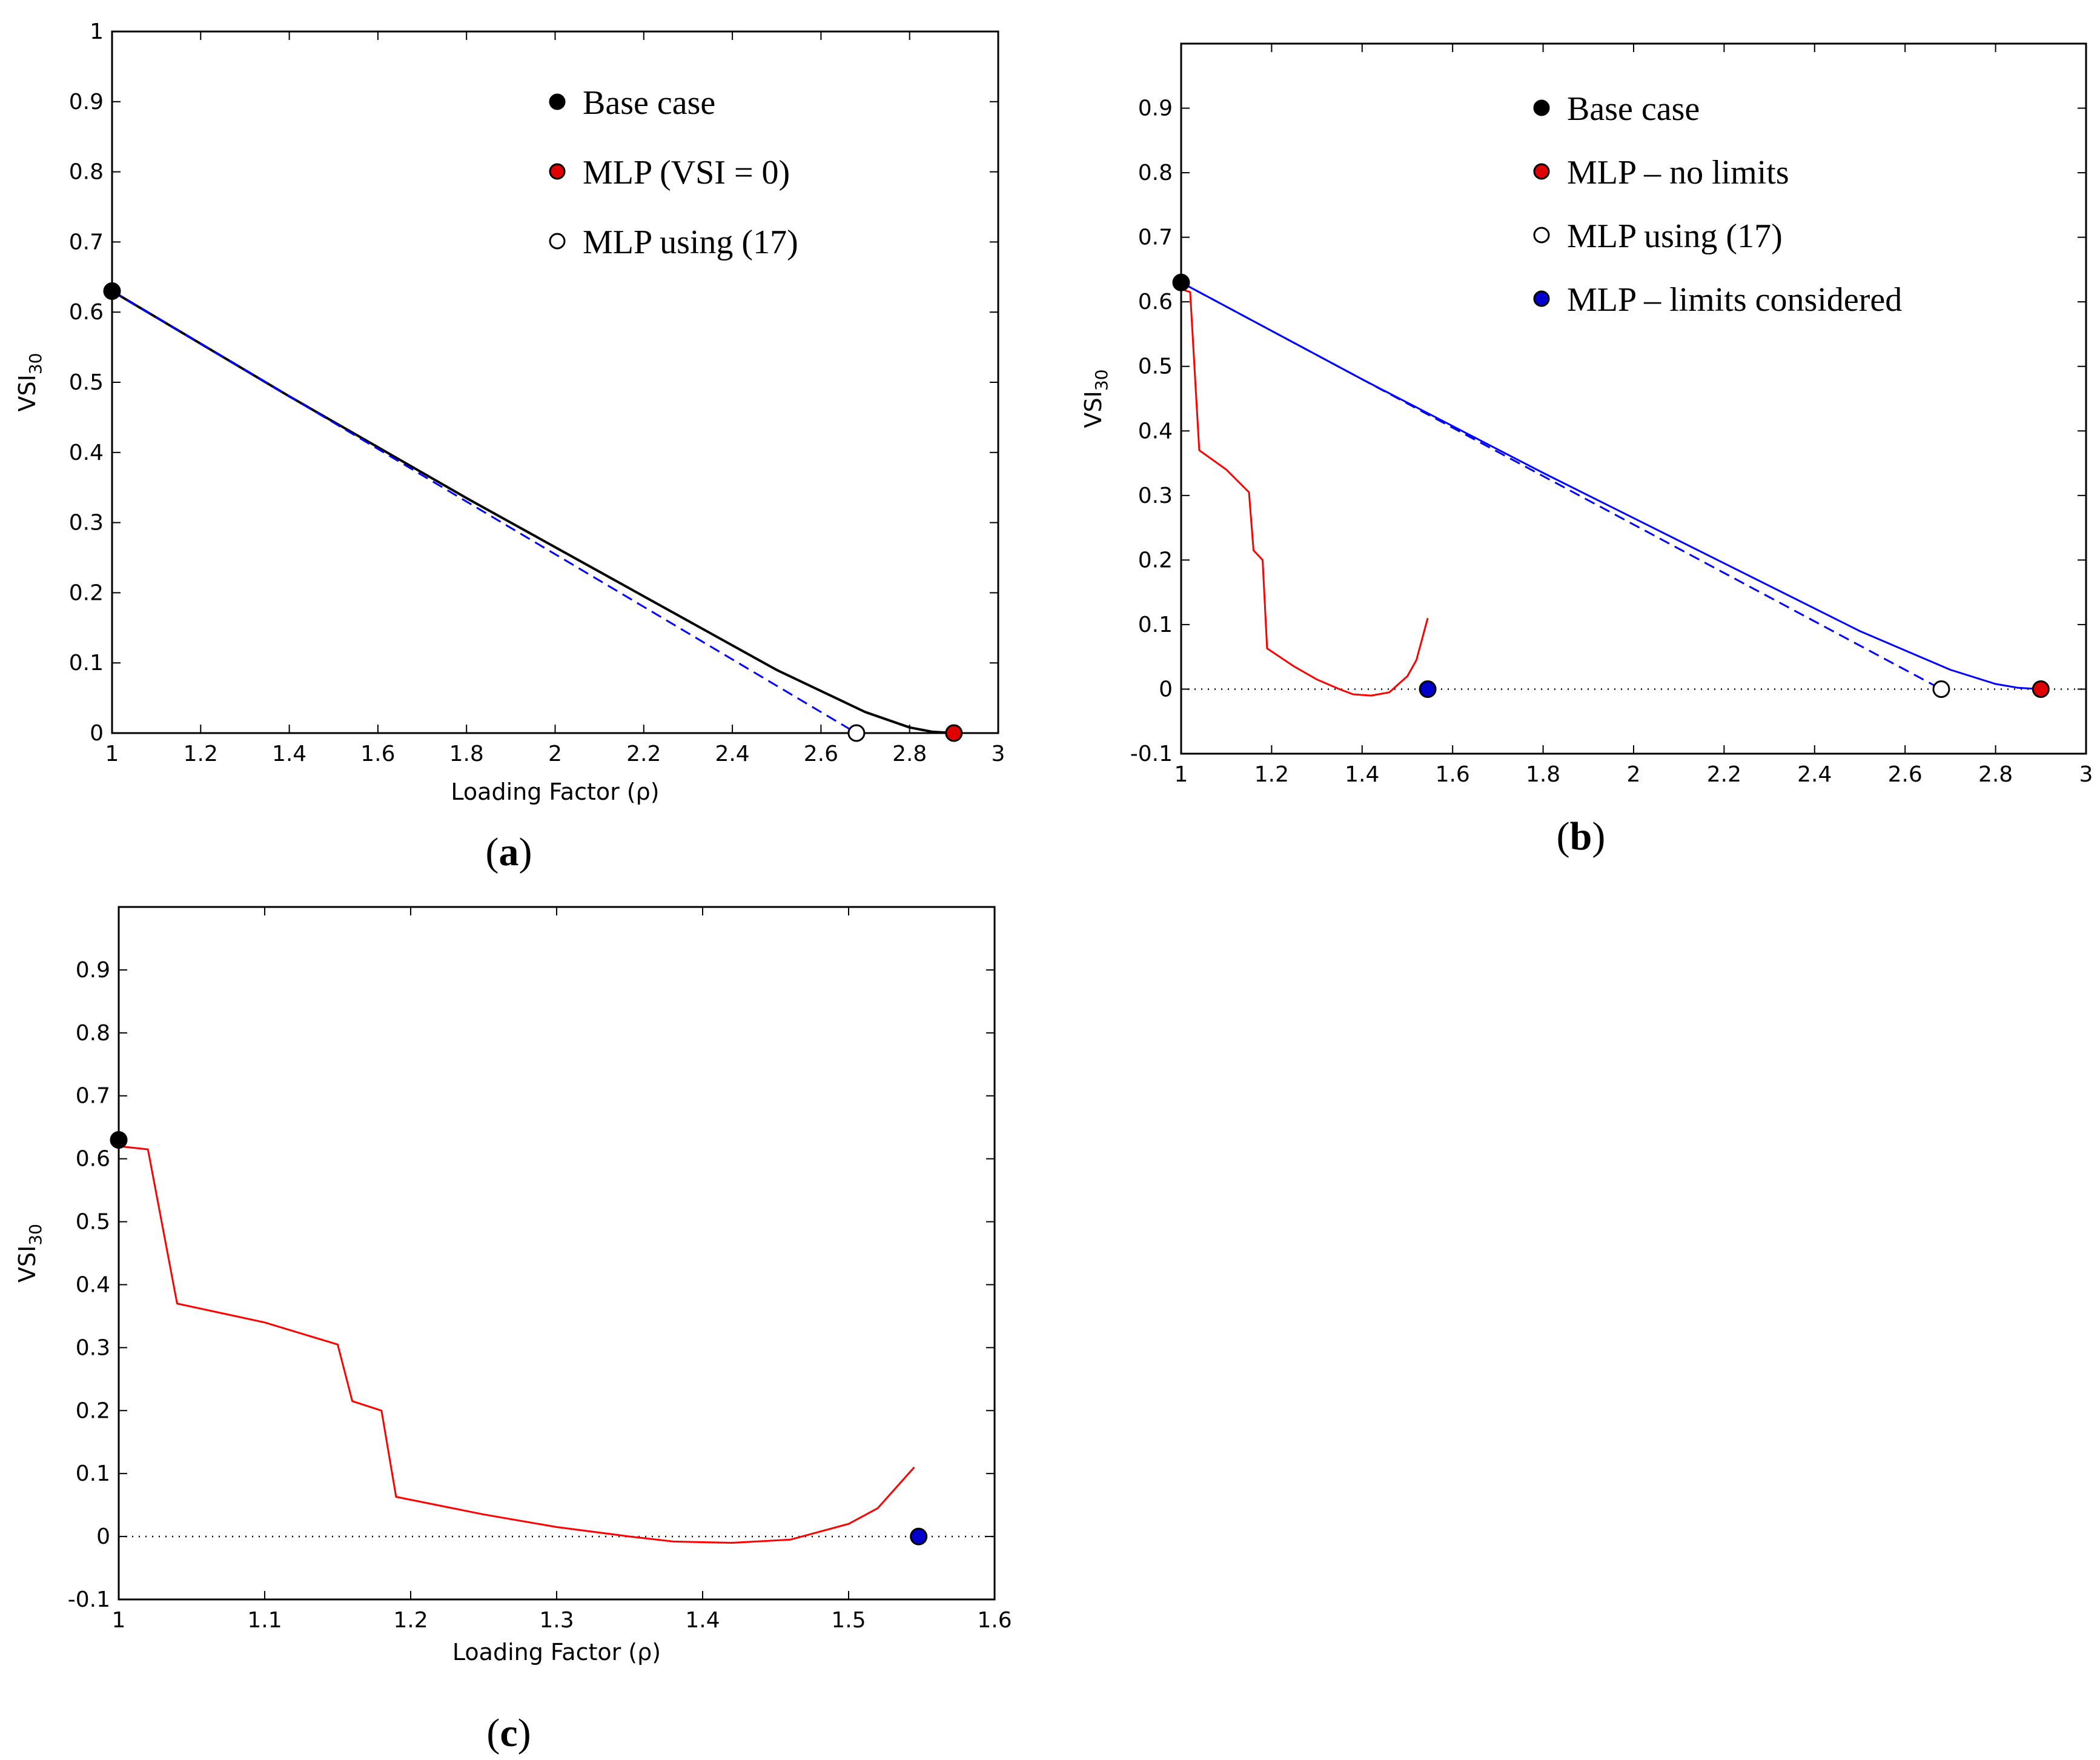 The image size is (2100, 1760). What do you see at coordinates (1543, 774) in the screenshot?
I see `x-tick-label-b: 1.8` at bounding box center [1543, 774].